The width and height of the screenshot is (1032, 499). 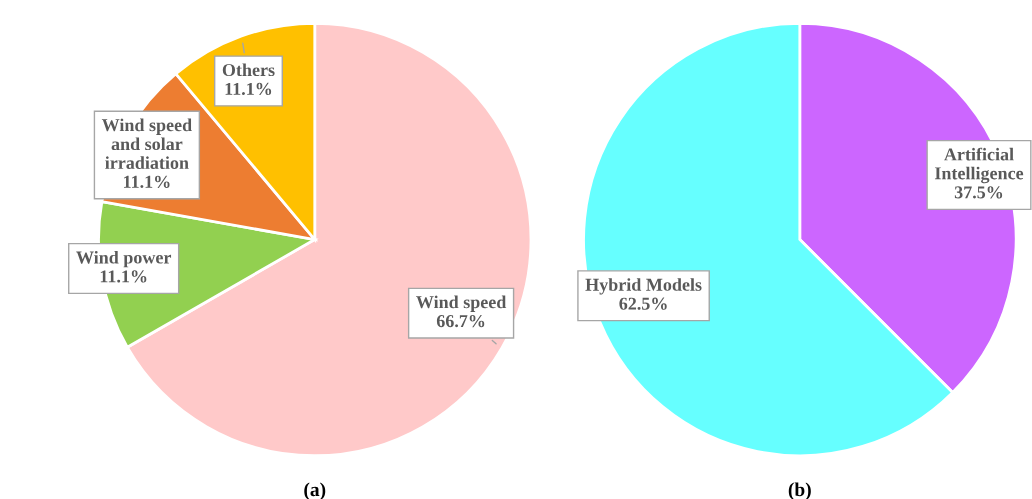 I want to click on data-label: 62.5%, so click(x=643, y=303).